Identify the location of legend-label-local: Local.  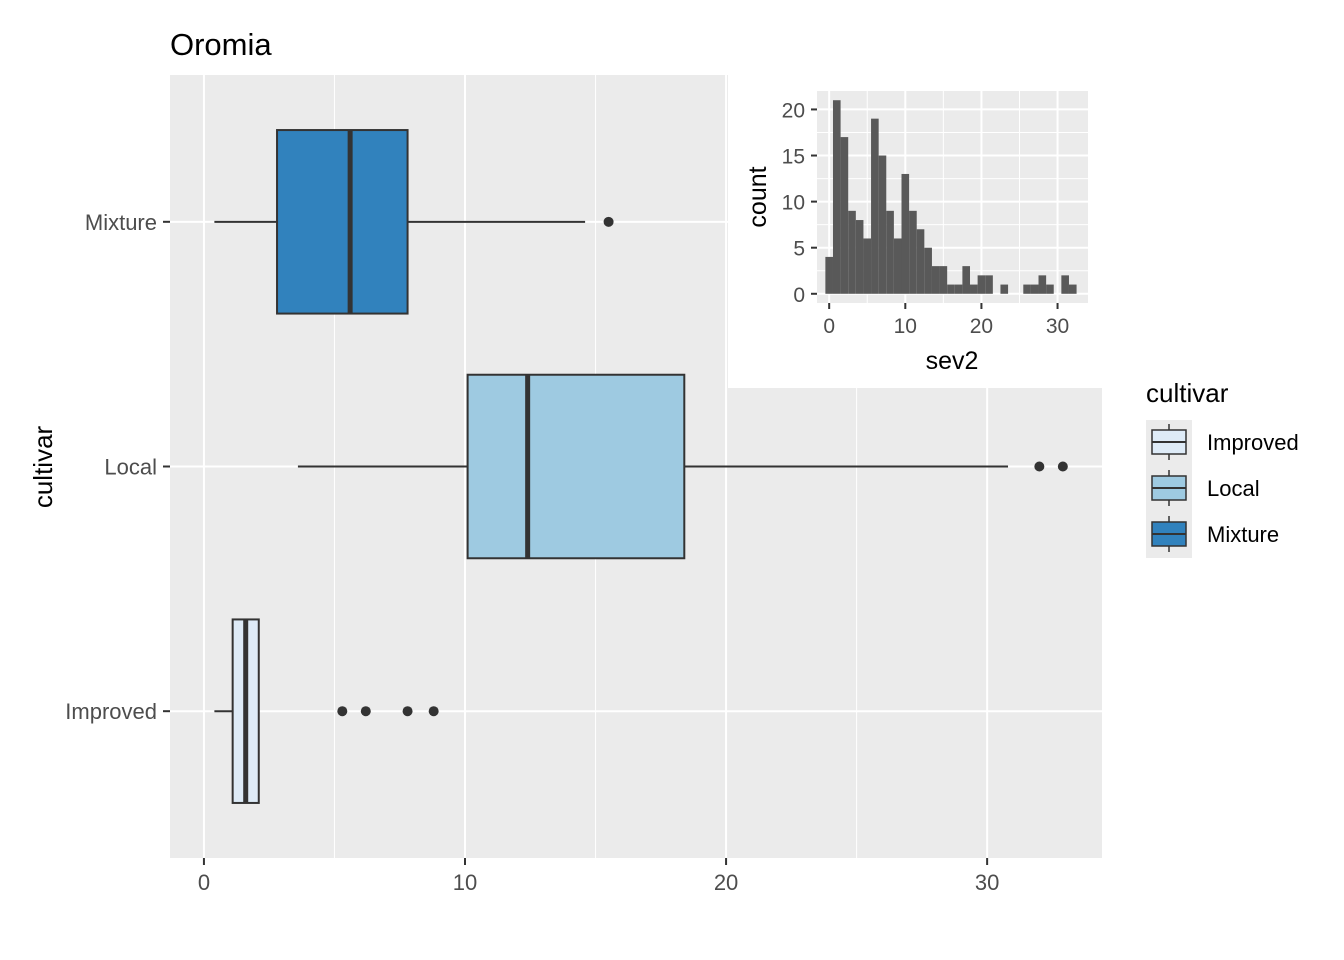
(1233, 488).